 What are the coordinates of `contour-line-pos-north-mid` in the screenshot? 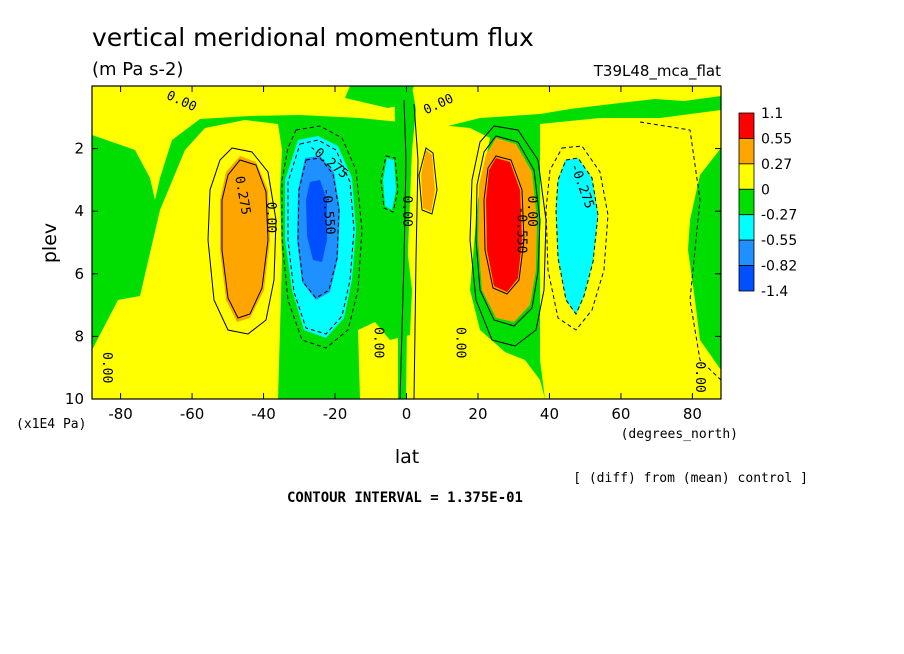 It's located at (508, 231).